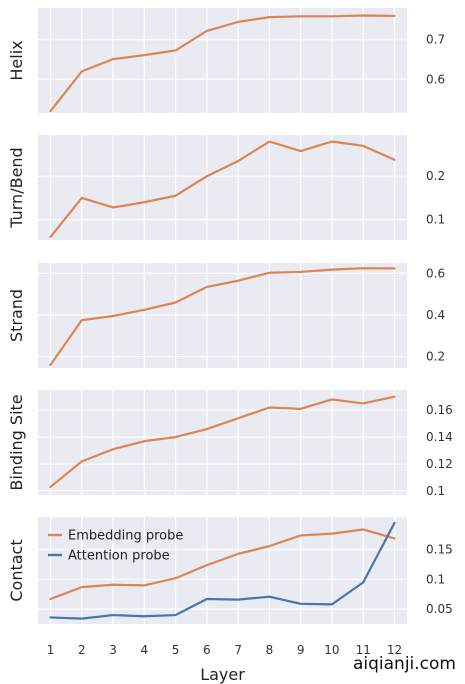 Image resolution: width=465 pixels, height=684 pixels. What do you see at coordinates (363, 650) in the screenshot?
I see `xtick-label: 11` at bounding box center [363, 650].